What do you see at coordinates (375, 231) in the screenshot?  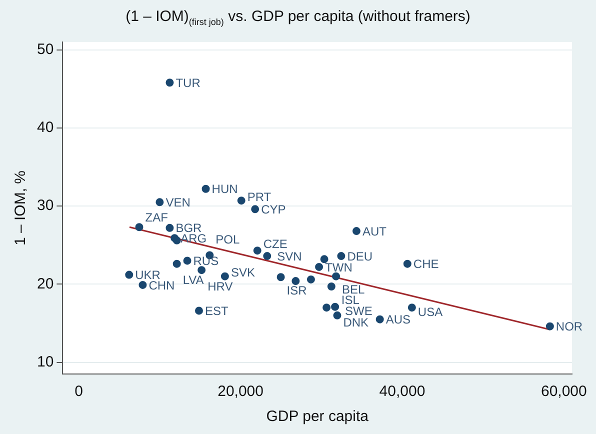 I see `annotation: AUT` at bounding box center [375, 231].